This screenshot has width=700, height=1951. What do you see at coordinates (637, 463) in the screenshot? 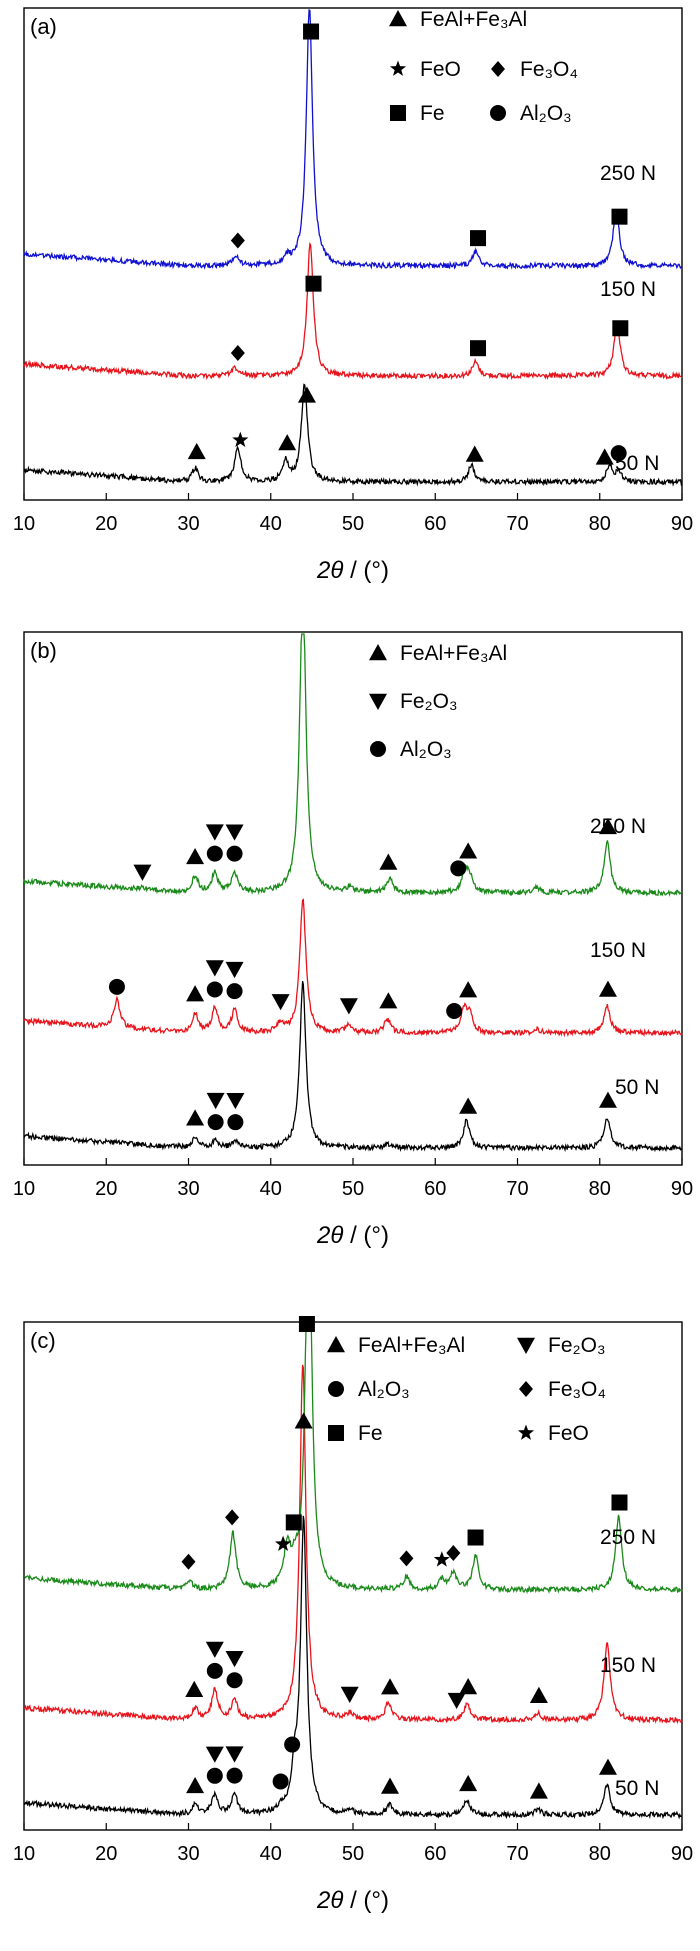
I see `series-label: 50 N` at bounding box center [637, 463].